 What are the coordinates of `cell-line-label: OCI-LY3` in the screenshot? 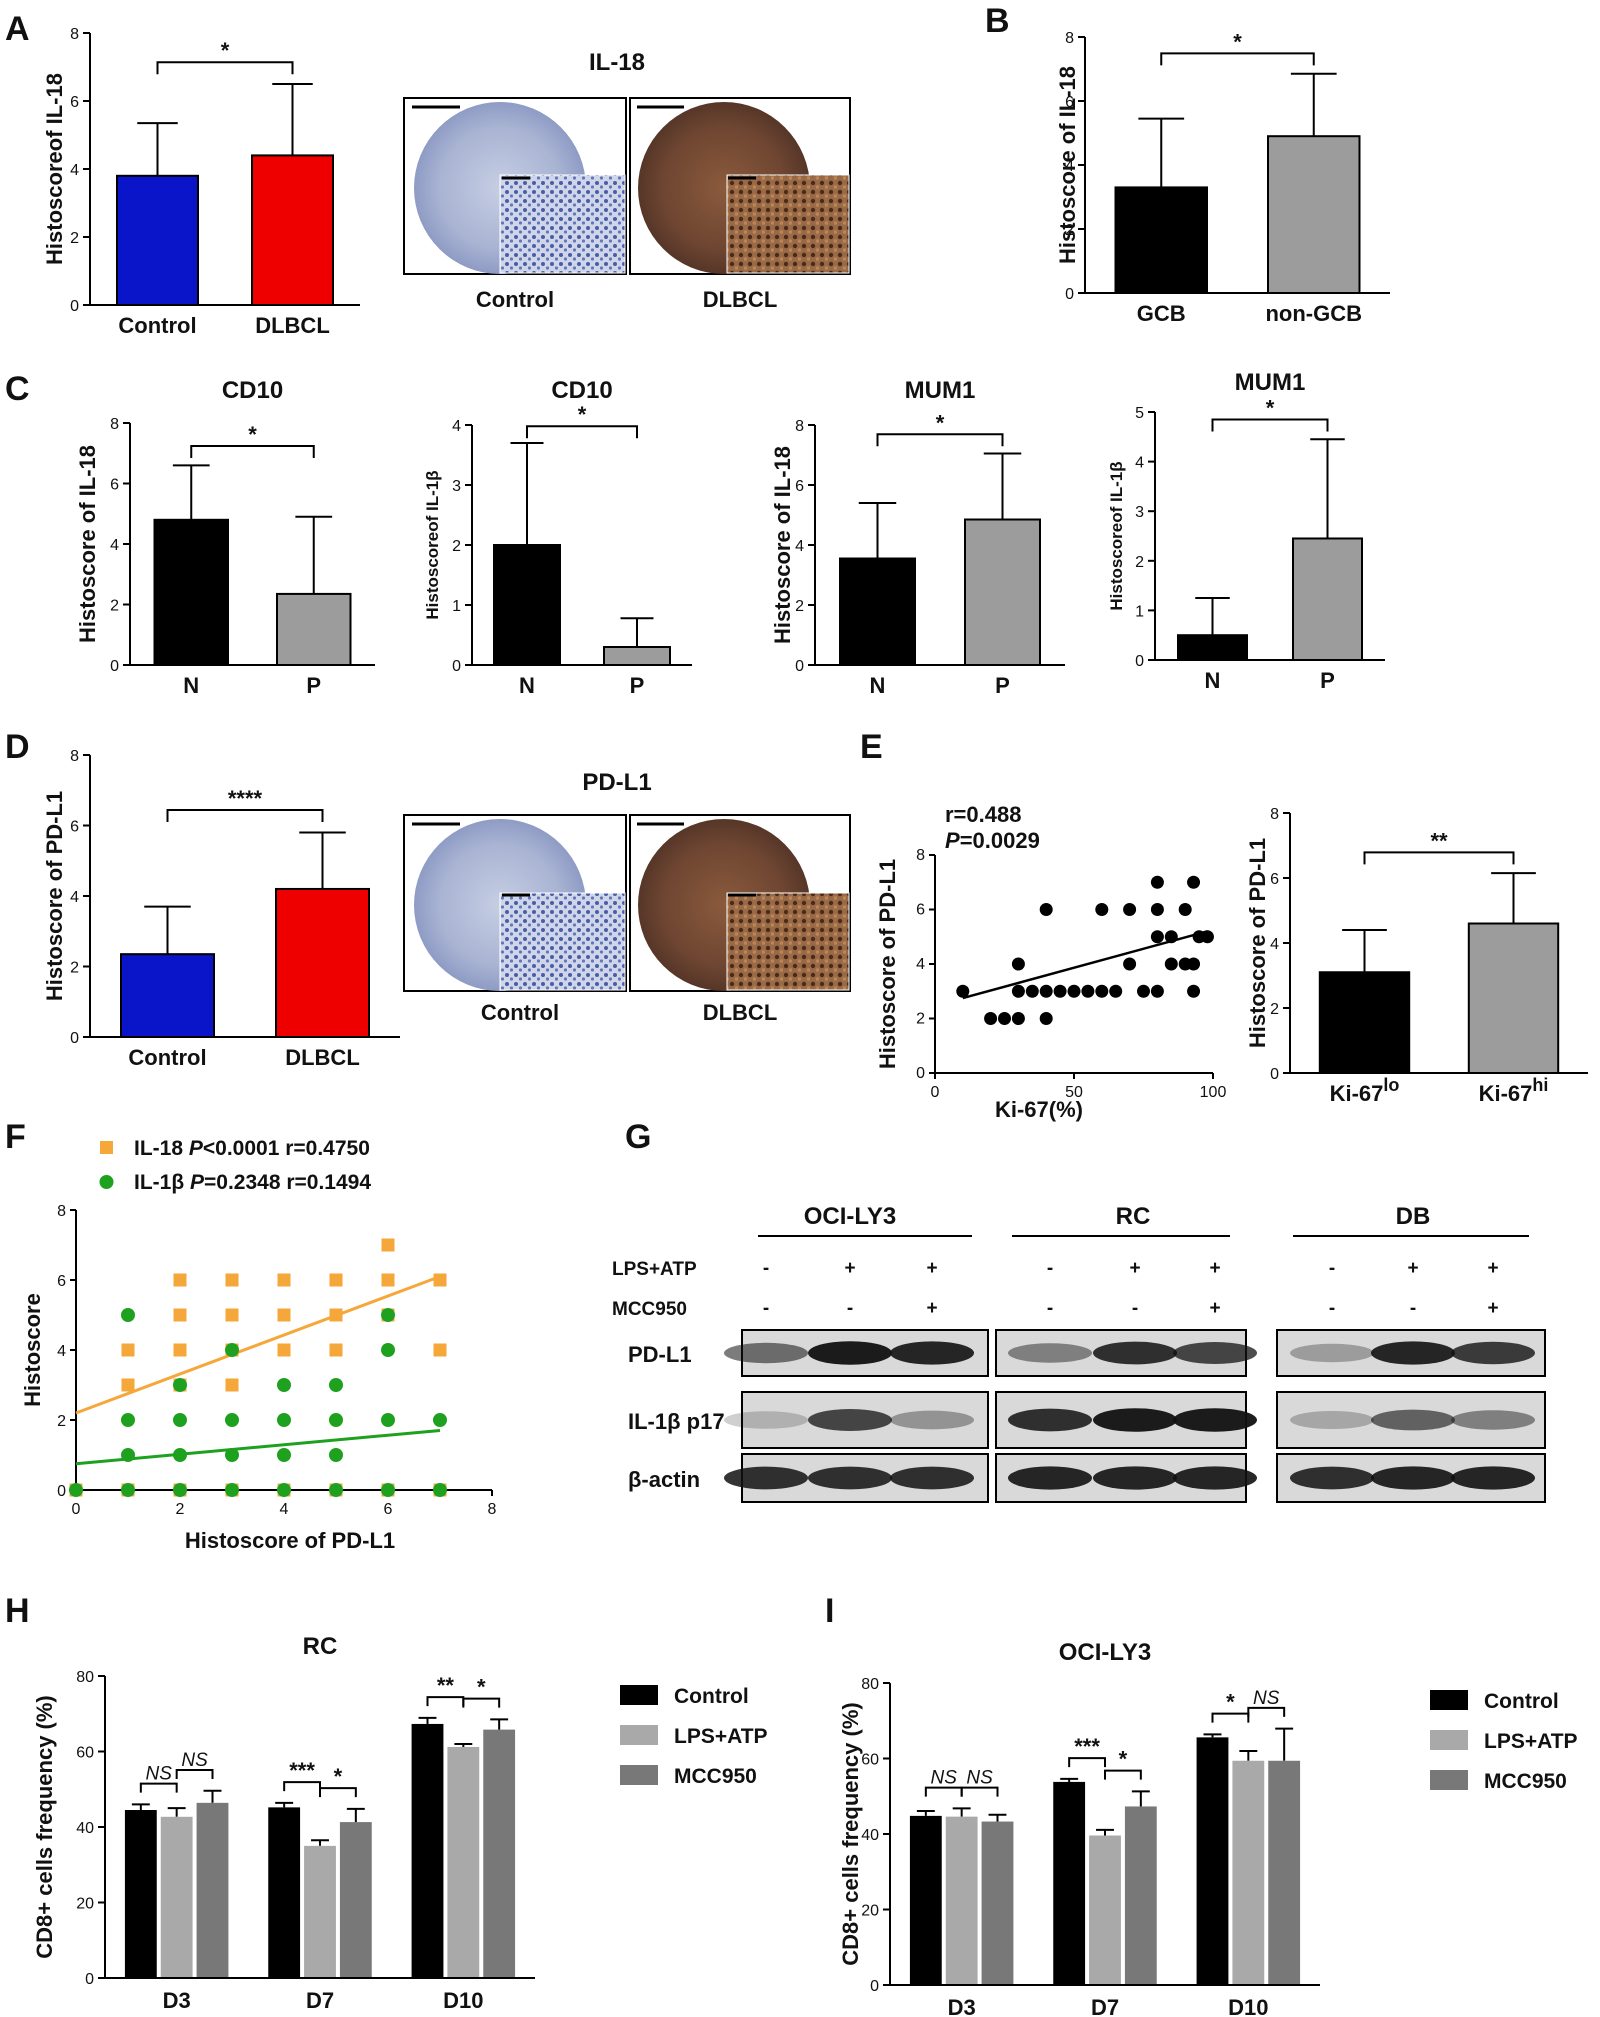 It's located at (850, 1216).